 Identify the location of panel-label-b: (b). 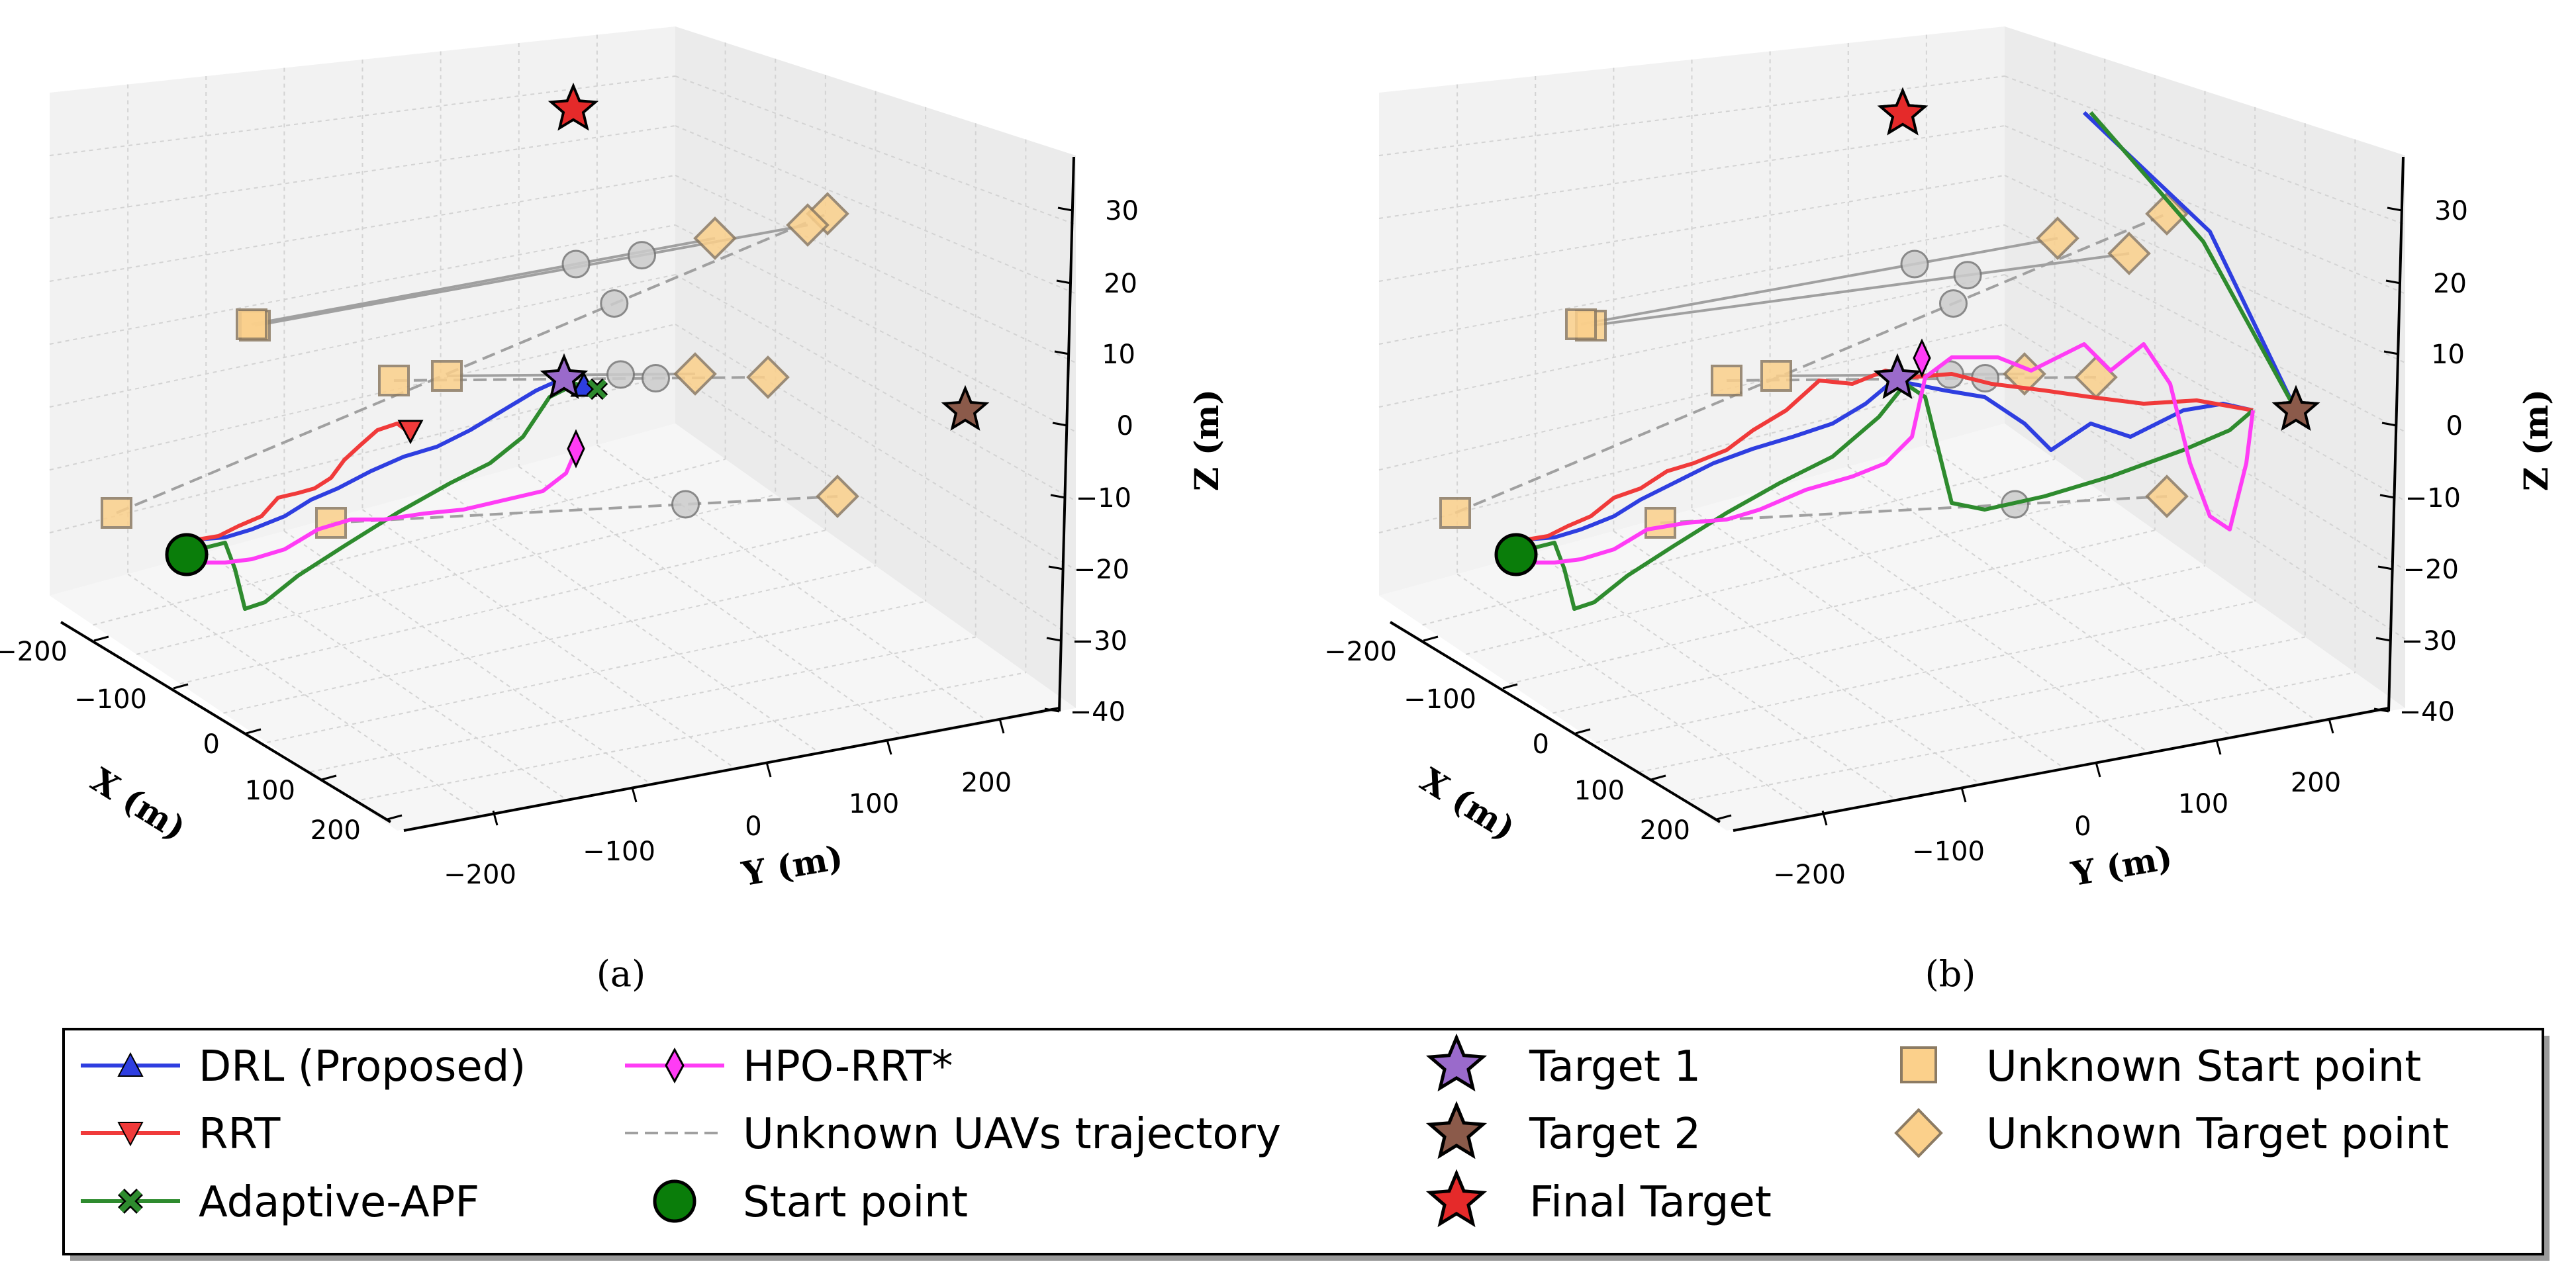
(1950, 974).